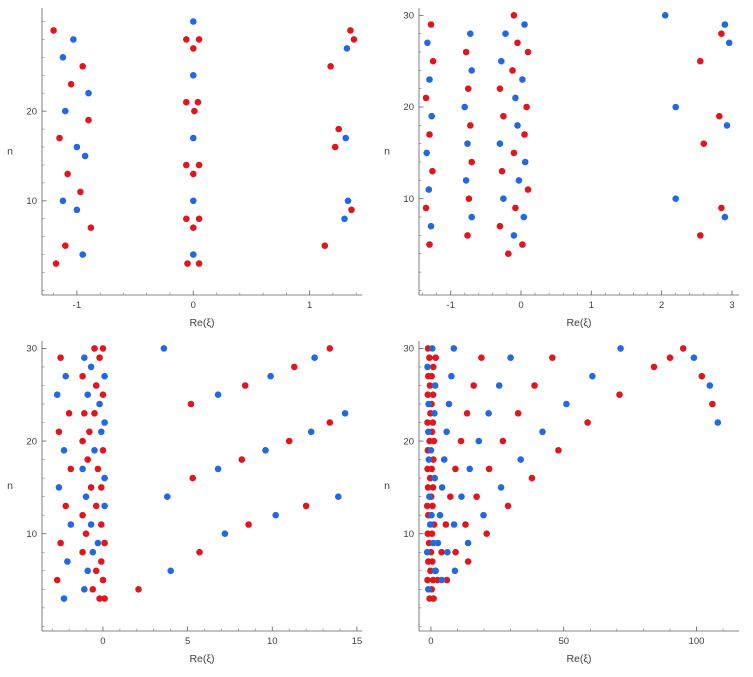 Image resolution: width=753 pixels, height=677 pixels. I want to click on y-axis-label: n, so click(387, 486).